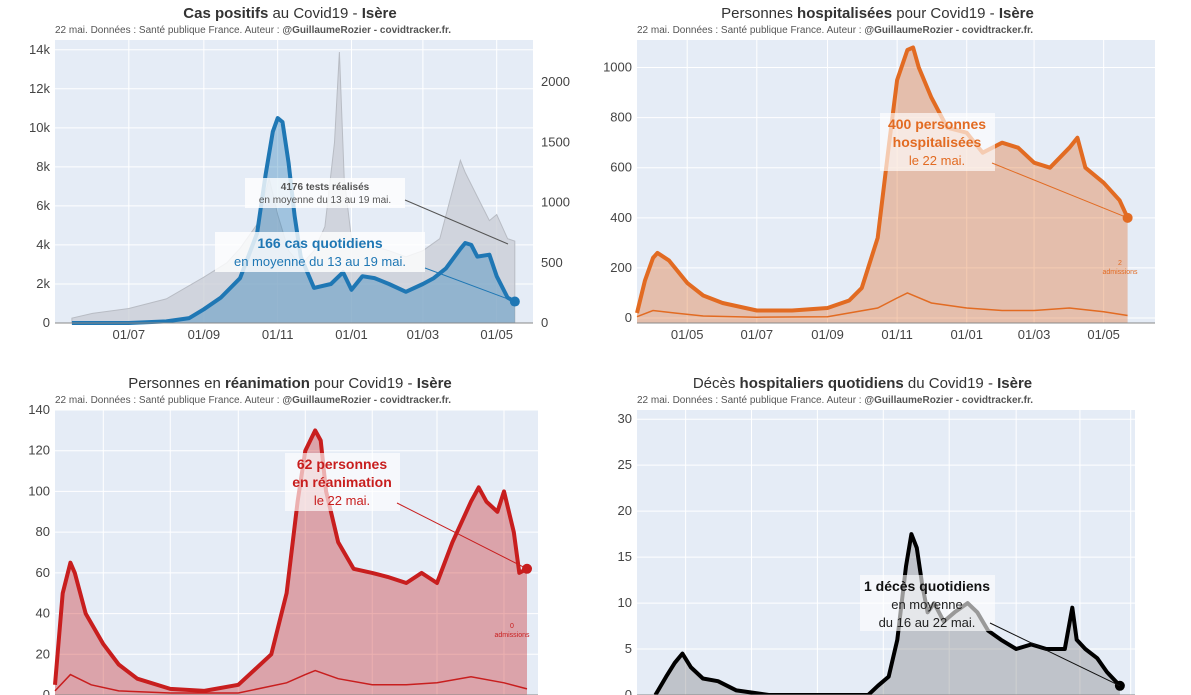 The image size is (1191, 695). What do you see at coordinates (621, 117) in the screenshot?
I see `y-tick-label: 800` at bounding box center [621, 117].